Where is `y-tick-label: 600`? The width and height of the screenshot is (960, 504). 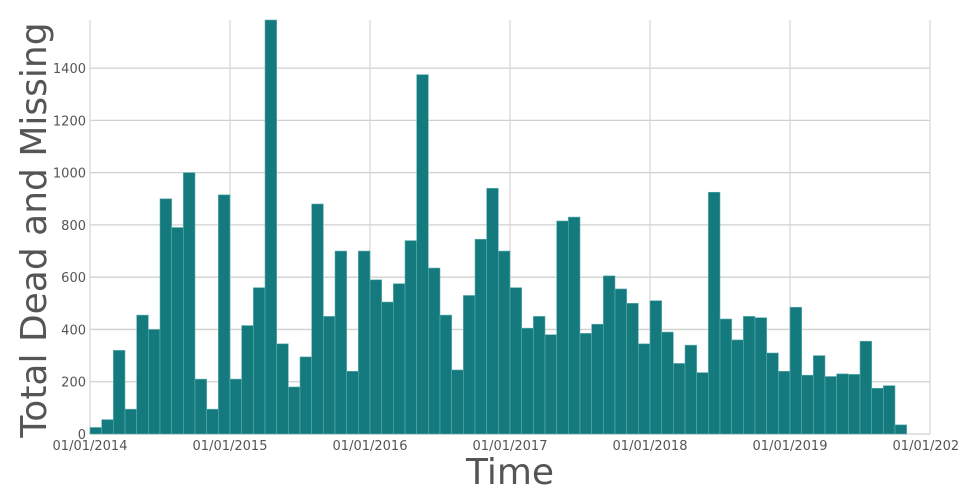
y-tick-label: 600 is located at coordinates (73, 278).